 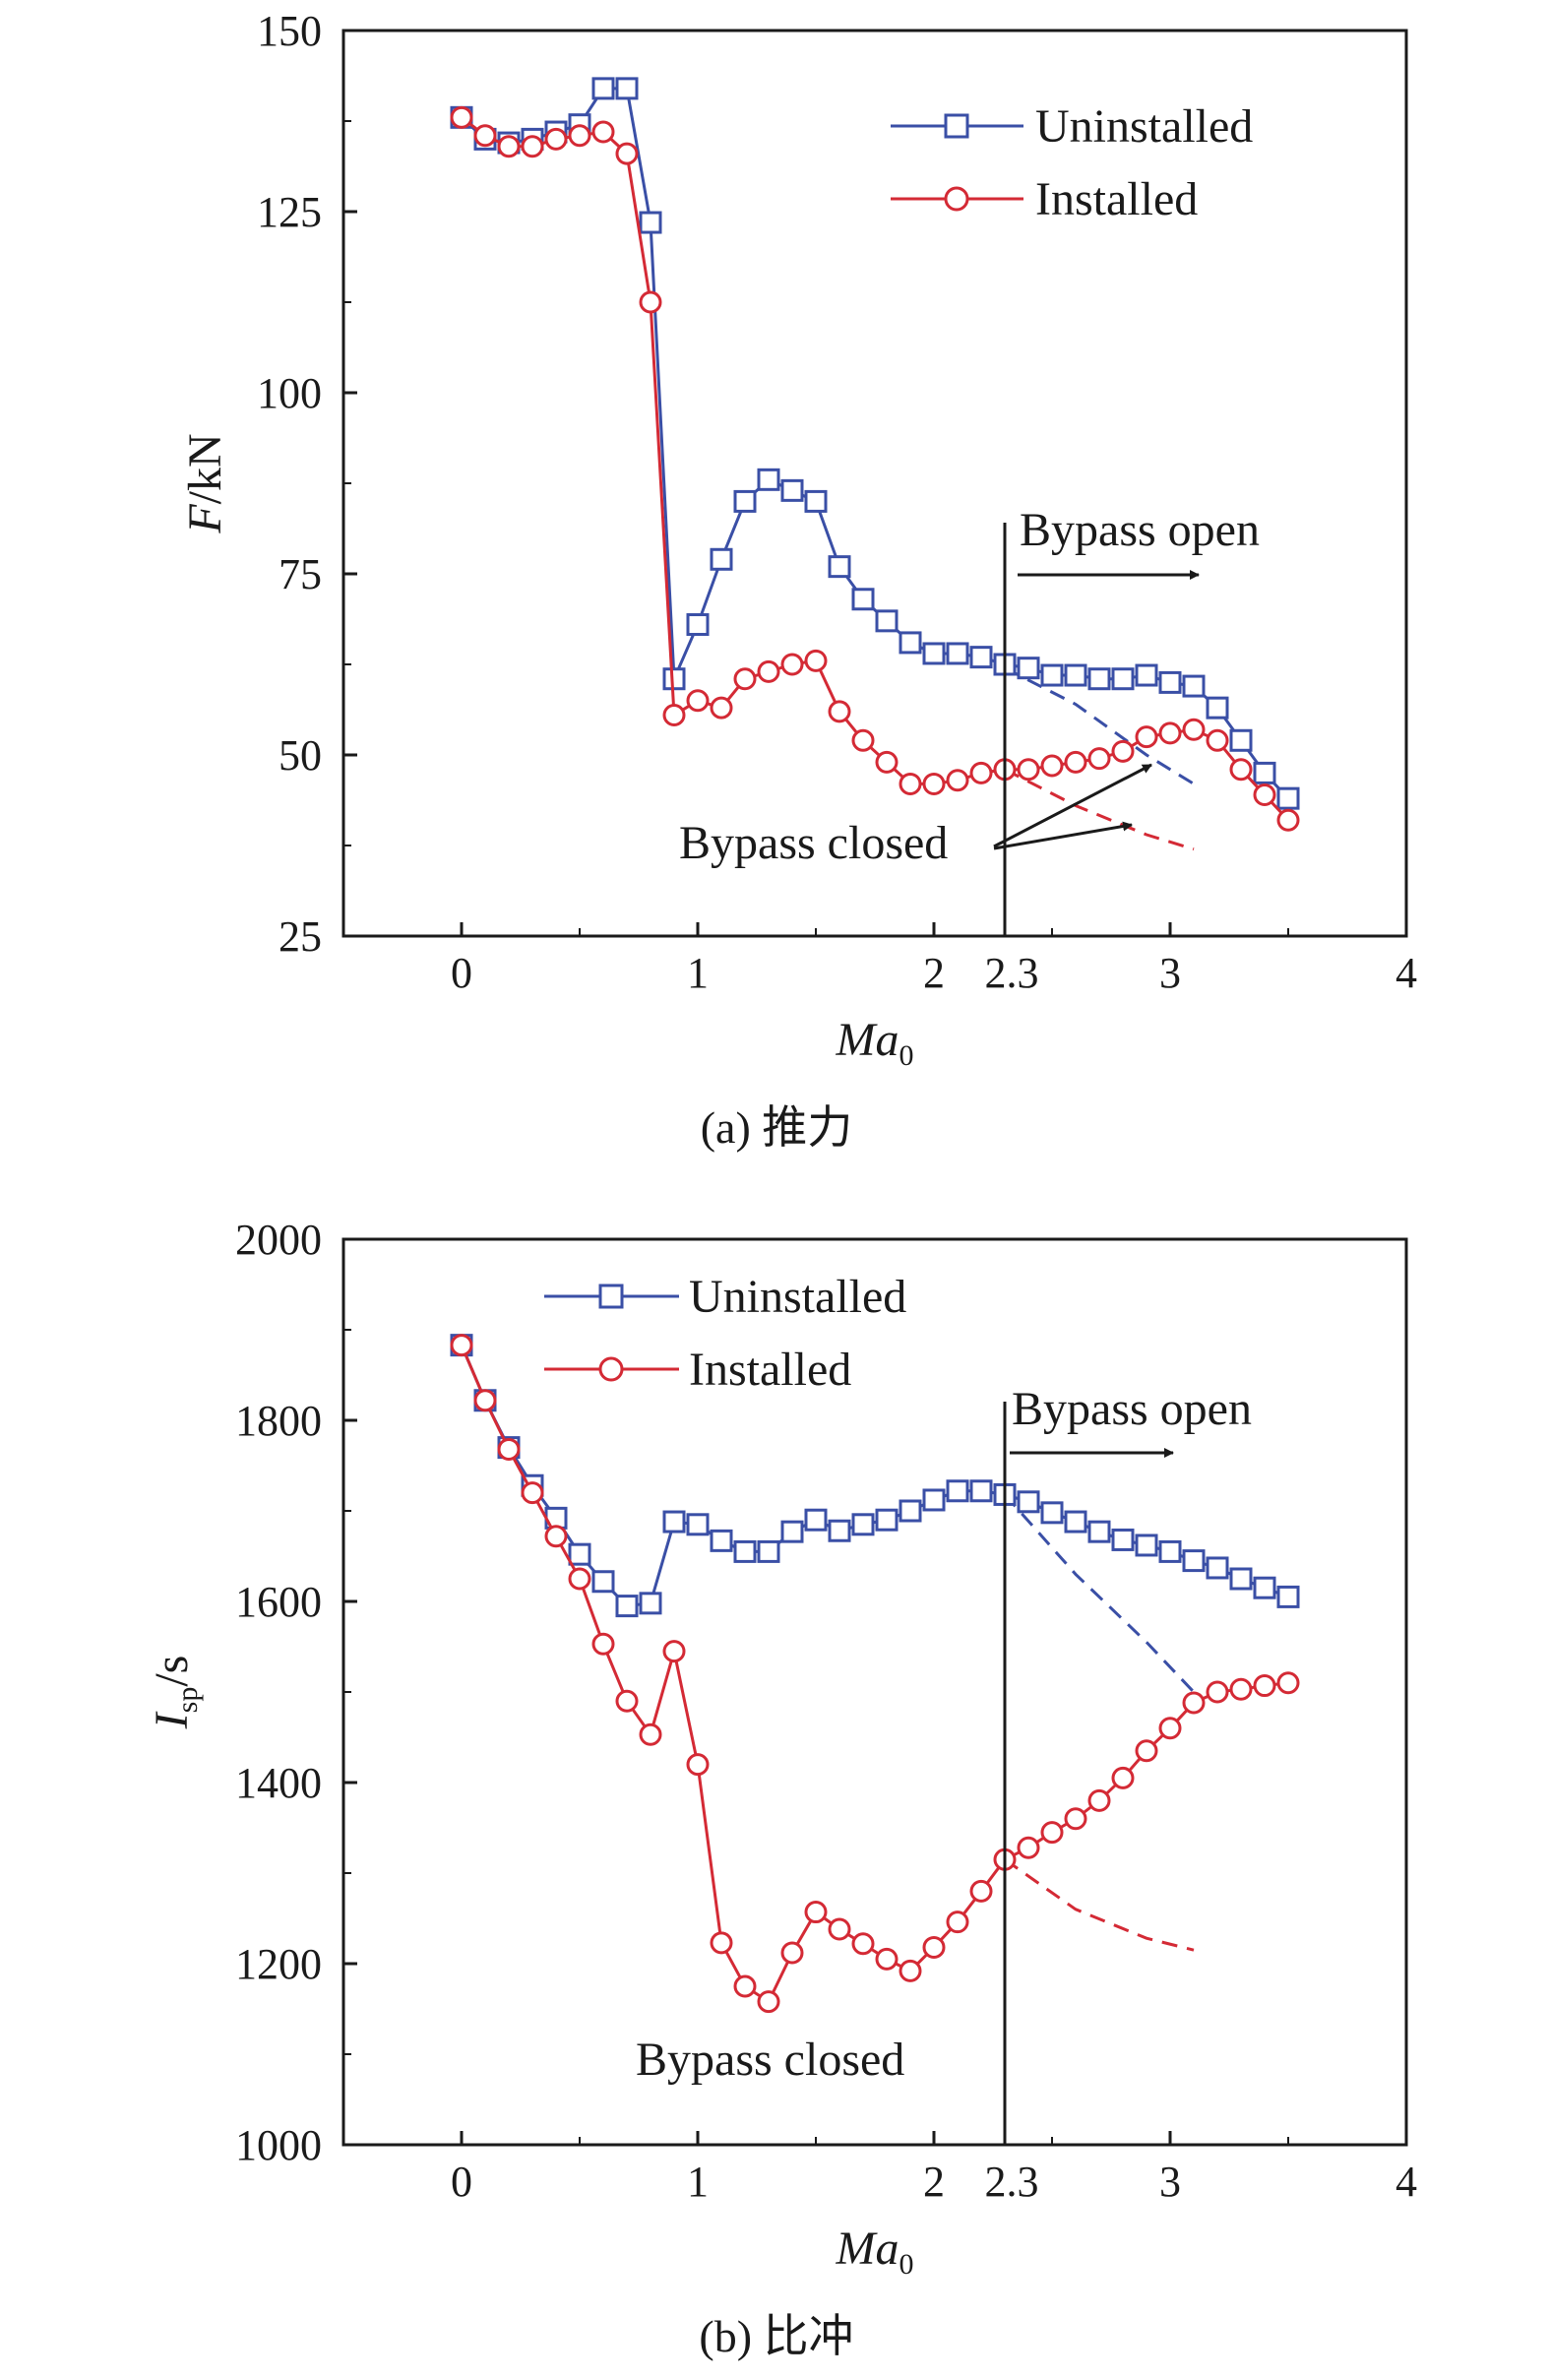 I want to click on y-tick-label: 50, so click(x=300, y=755).